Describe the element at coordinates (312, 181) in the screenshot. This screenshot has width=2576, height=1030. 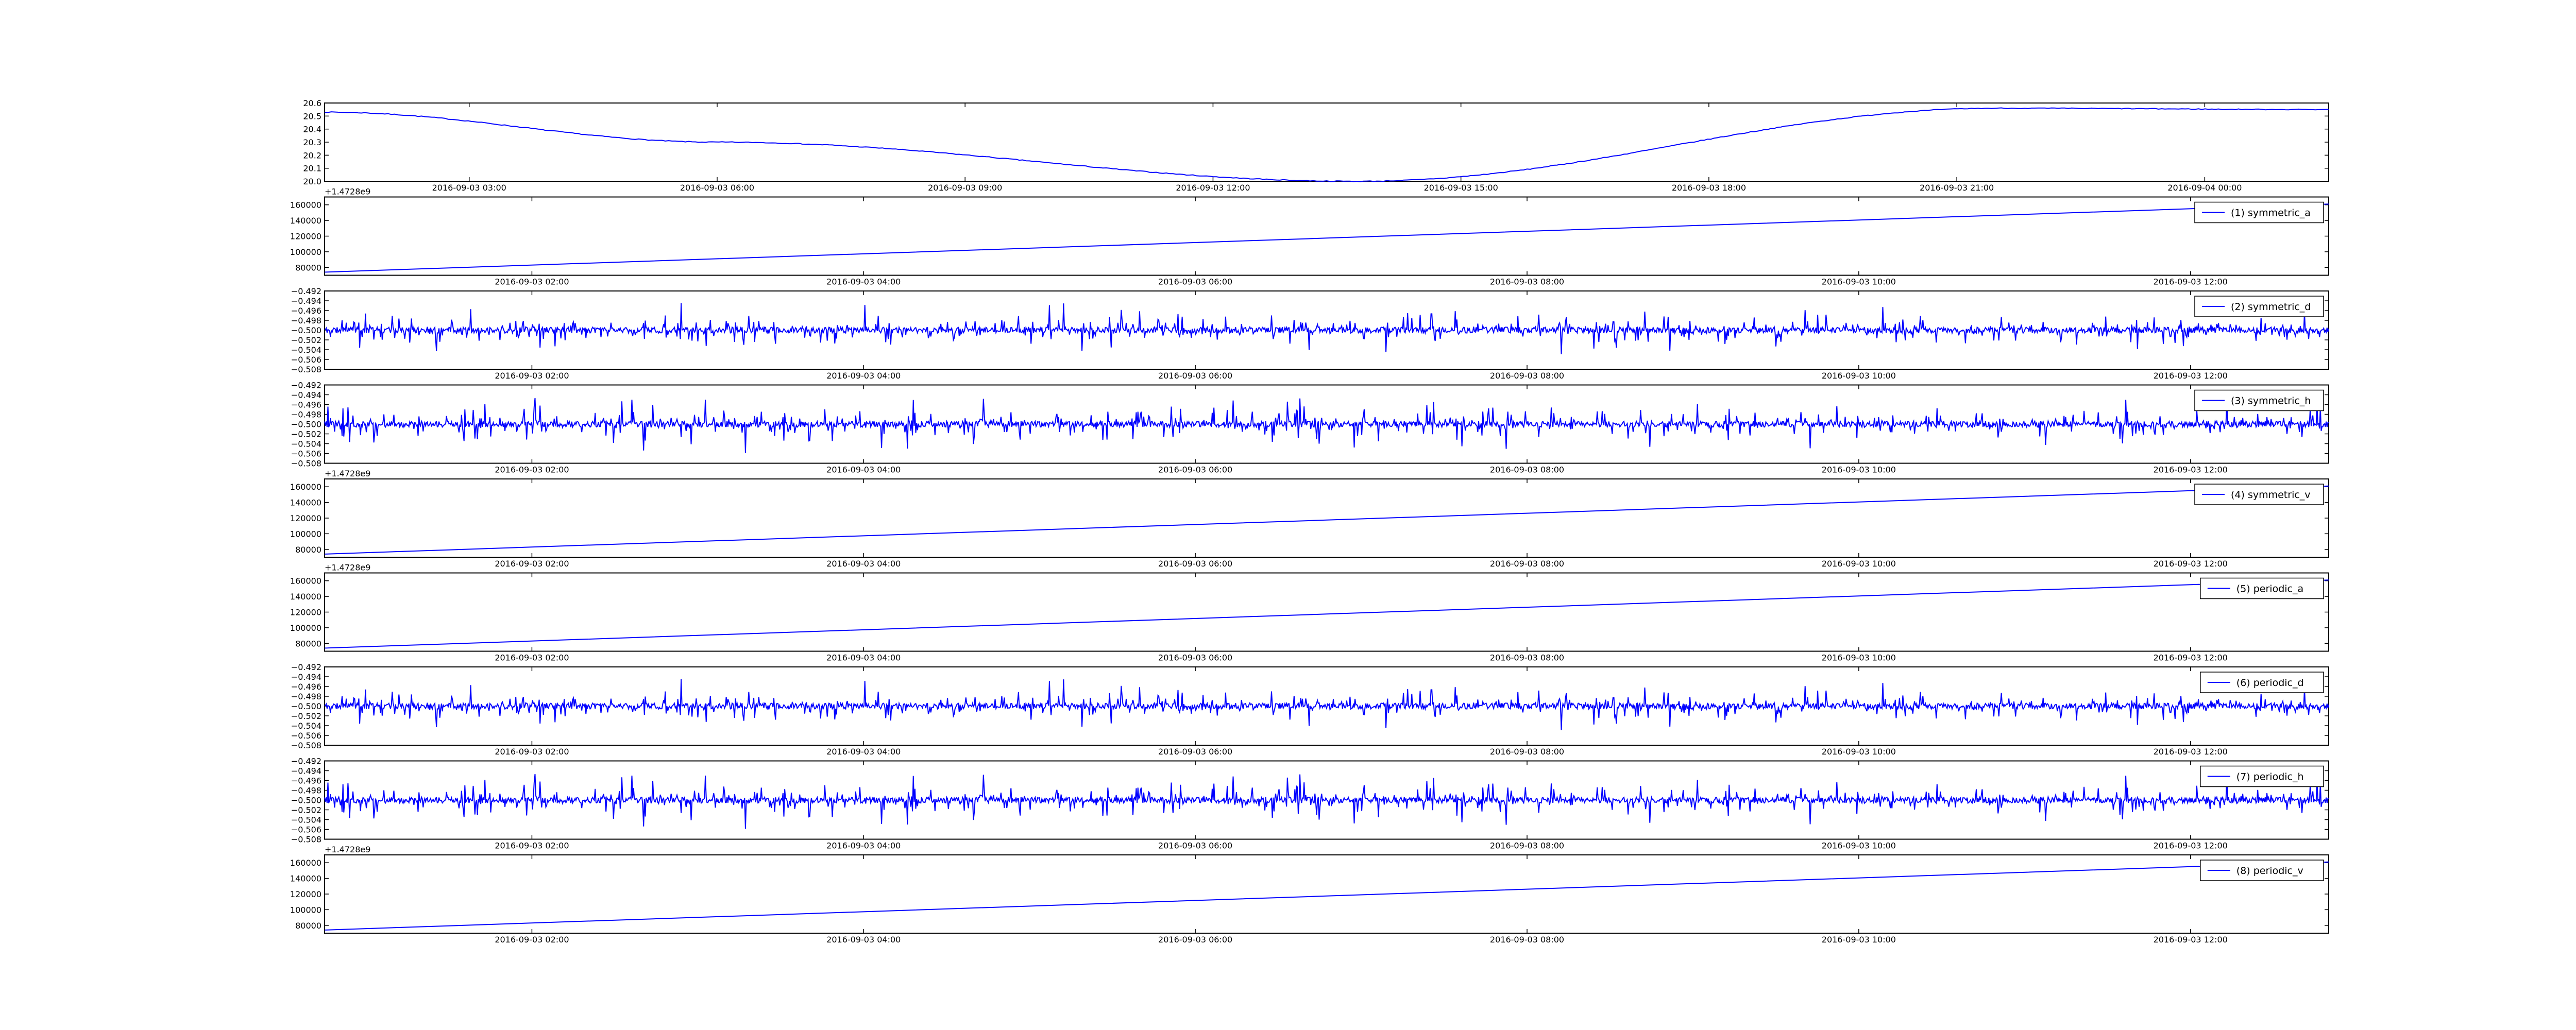
I see `y-tick-label: 20.0` at that location.